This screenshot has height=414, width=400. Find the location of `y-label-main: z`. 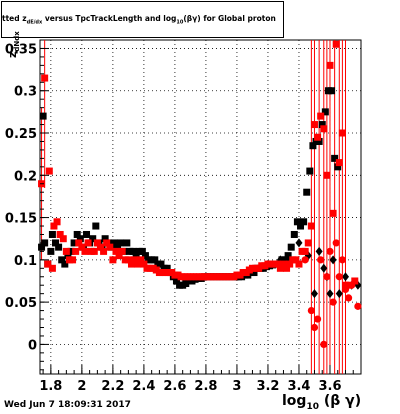

y-label-main: z is located at coordinates (12, 54).